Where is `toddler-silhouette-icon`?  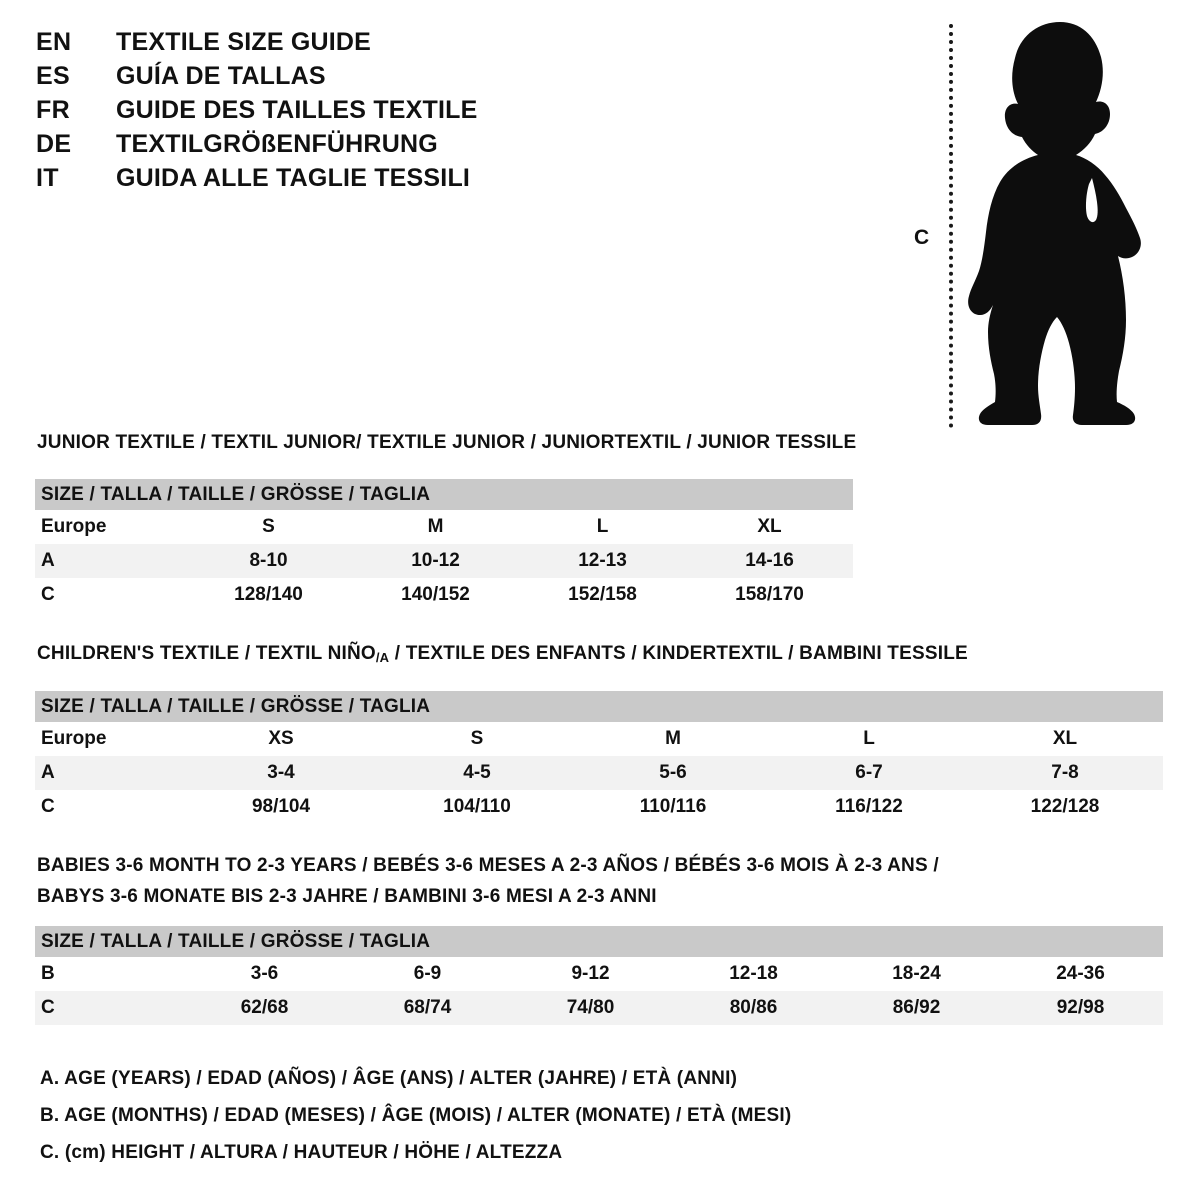
toddler-silhouette-icon is located at coordinates (1054, 223).